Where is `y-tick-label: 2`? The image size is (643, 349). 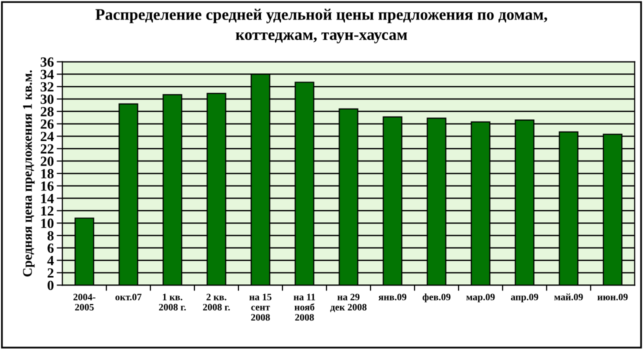 y-tick-label: 2 is located at coordinates (51, 273).